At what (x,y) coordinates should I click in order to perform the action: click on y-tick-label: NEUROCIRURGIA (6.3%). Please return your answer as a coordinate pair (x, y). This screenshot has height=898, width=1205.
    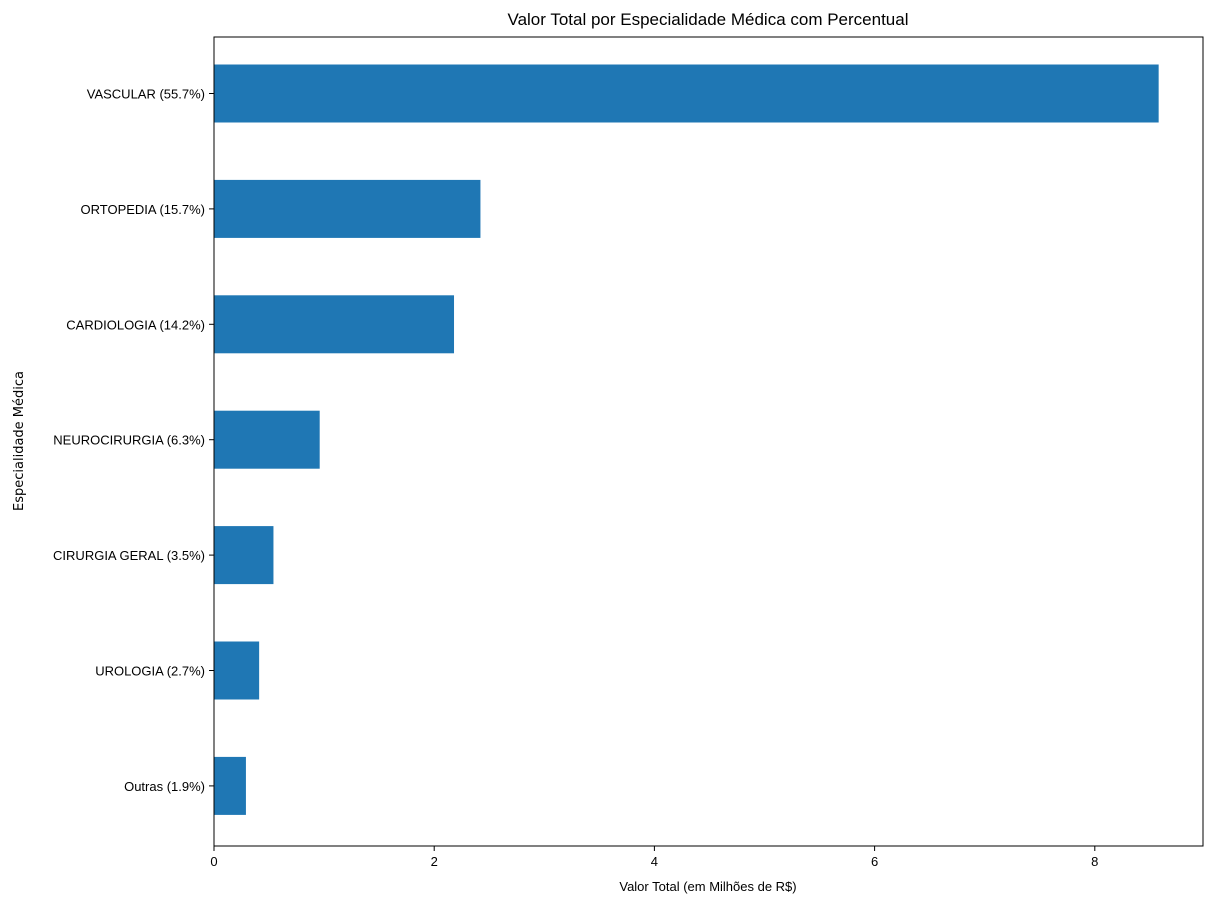
    Looking at the image, I should click on (129, 440).